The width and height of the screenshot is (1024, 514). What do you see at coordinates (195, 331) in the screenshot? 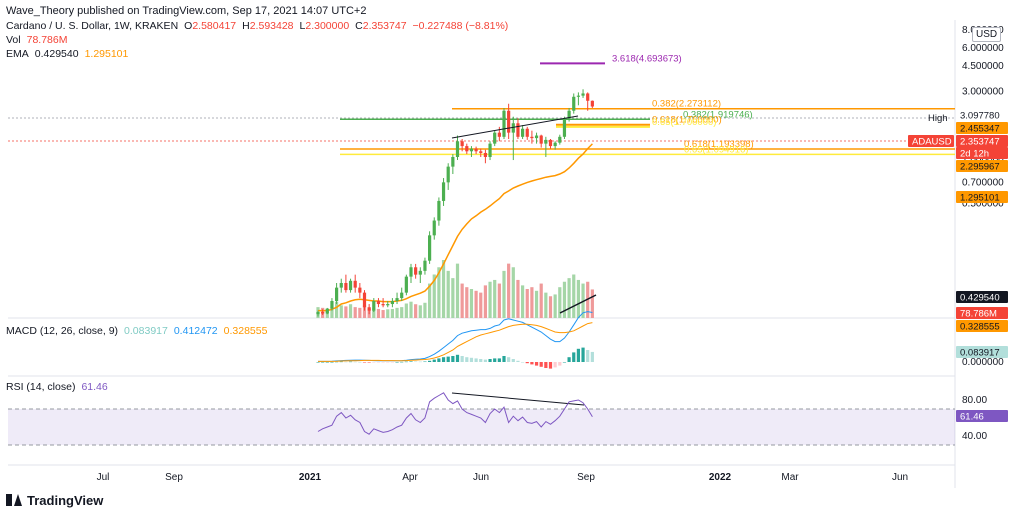
I see `macd-line-value: 0.412472` at bounding box center [195, 331].